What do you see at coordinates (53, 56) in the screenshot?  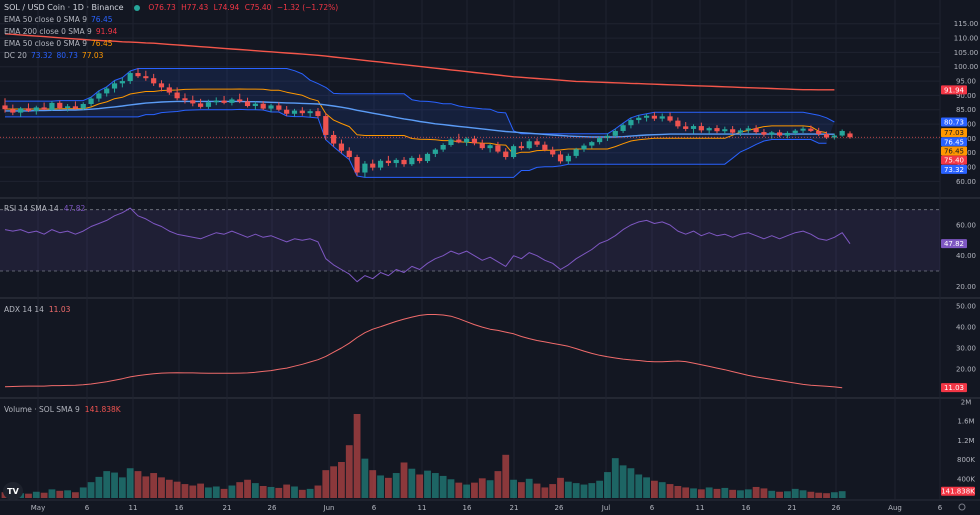 I see `indicator-legend-dc: DC 20 73.32 80.73 77.03` at bounding box center [53, 56].